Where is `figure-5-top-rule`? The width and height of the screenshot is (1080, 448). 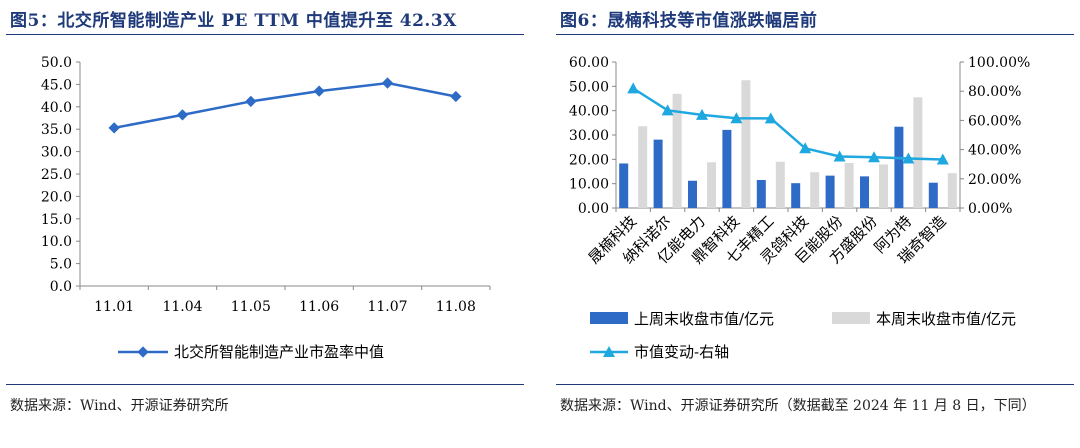
figure-5-top-rule is located at coordinates (265, 34).